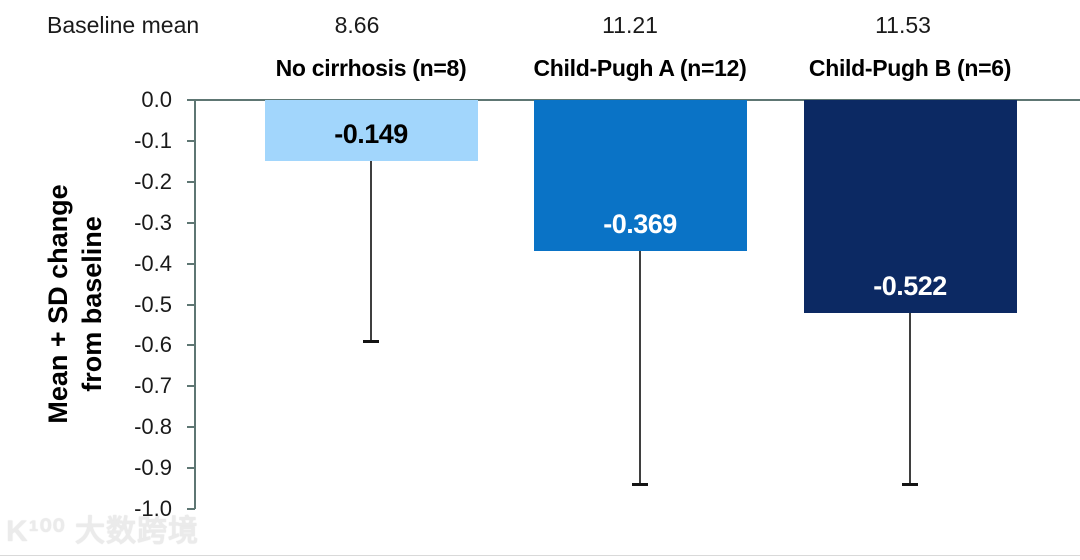  I want to click on y-tick-label: -0.6, so click(153, 345).